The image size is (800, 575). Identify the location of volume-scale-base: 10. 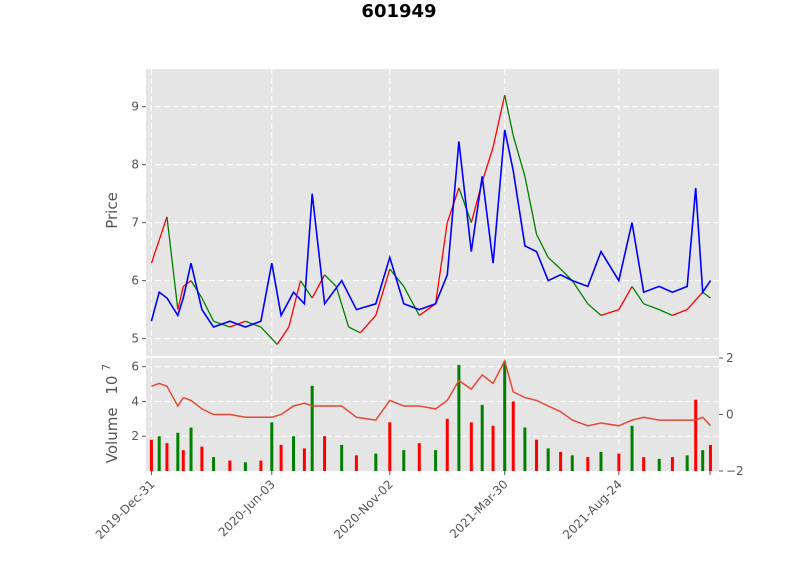
(112, 385).